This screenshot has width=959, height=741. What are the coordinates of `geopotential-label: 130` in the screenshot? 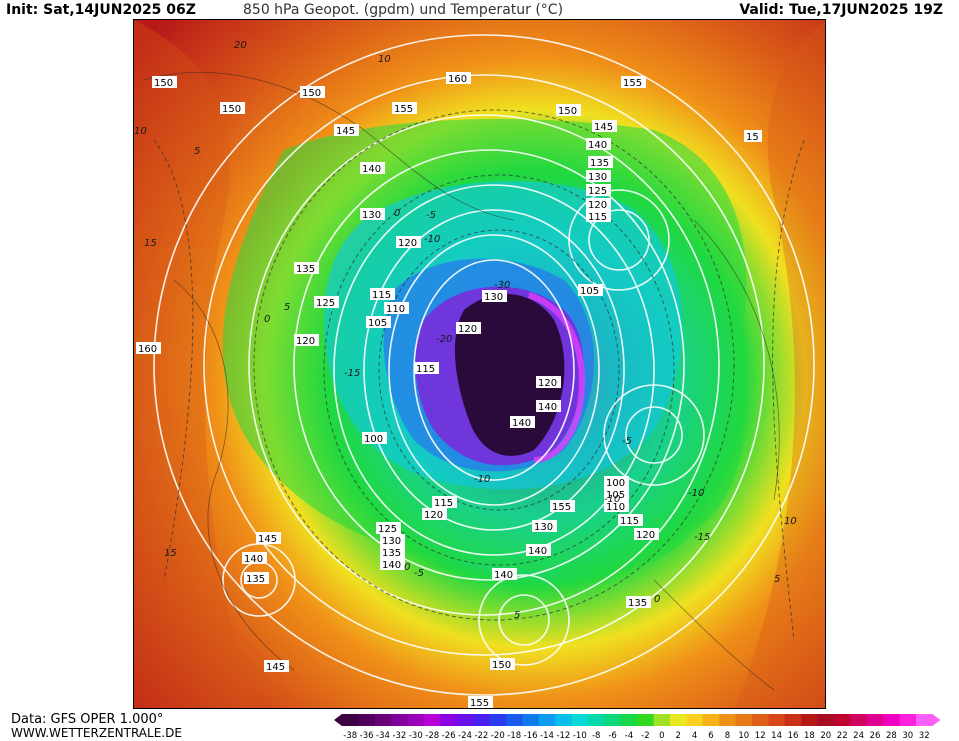 It's located at (494, 296).